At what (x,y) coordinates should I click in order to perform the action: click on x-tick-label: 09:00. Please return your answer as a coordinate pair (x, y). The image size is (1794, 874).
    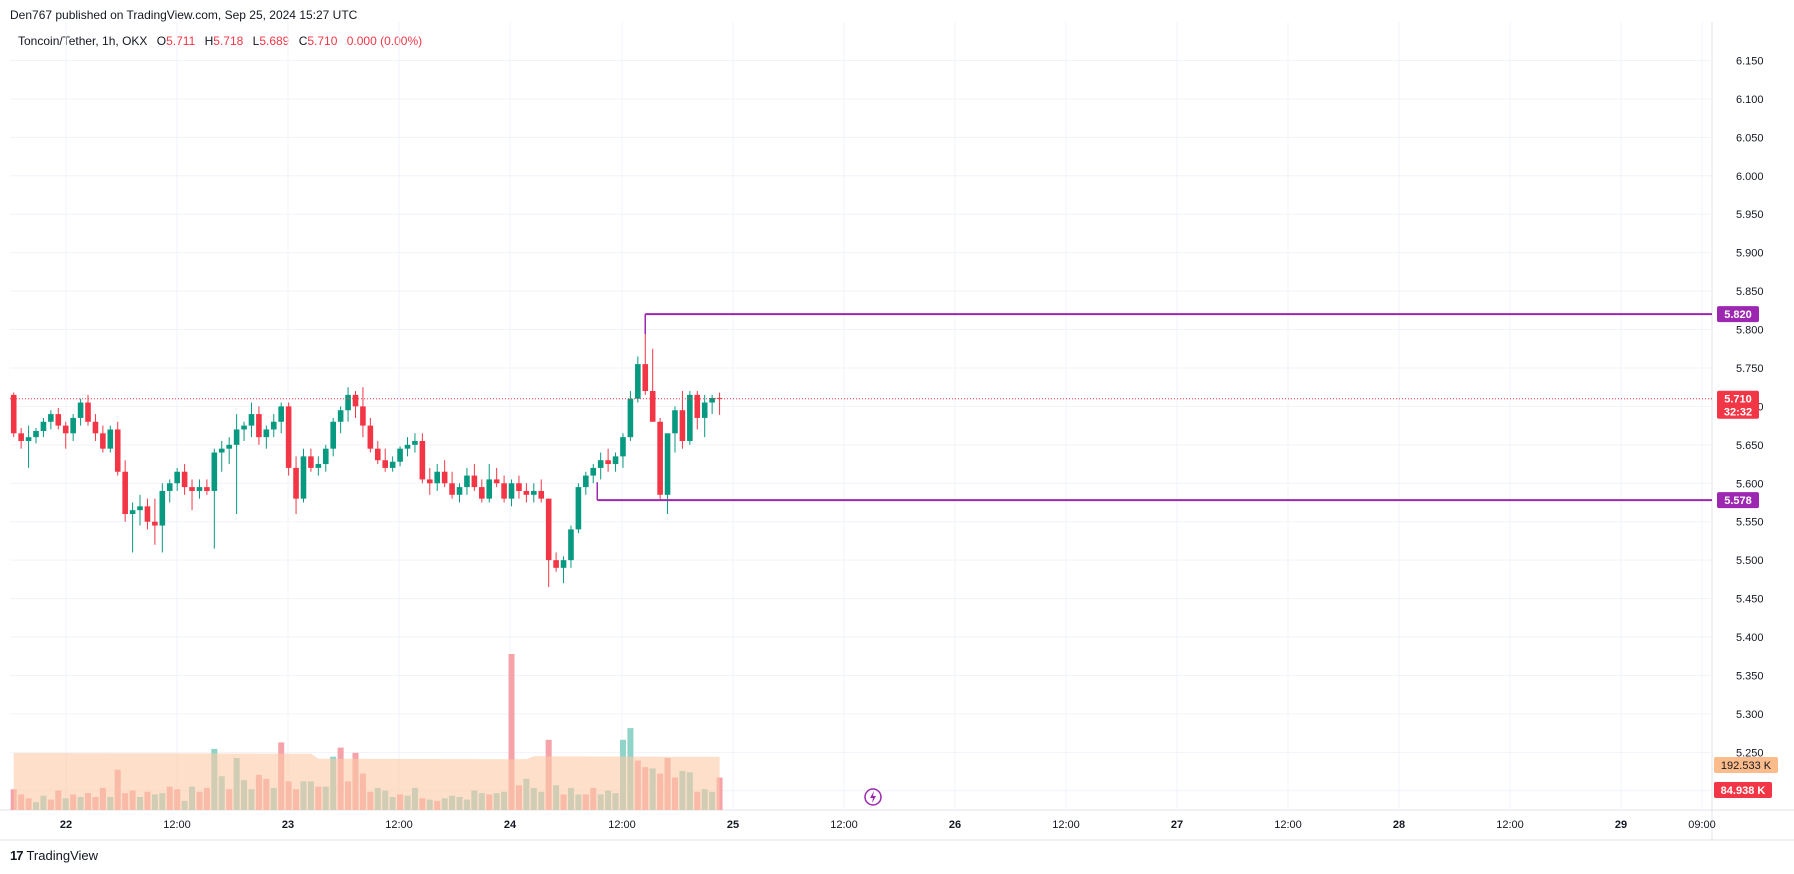
    Looking at the image, I should click on (1702, 825).